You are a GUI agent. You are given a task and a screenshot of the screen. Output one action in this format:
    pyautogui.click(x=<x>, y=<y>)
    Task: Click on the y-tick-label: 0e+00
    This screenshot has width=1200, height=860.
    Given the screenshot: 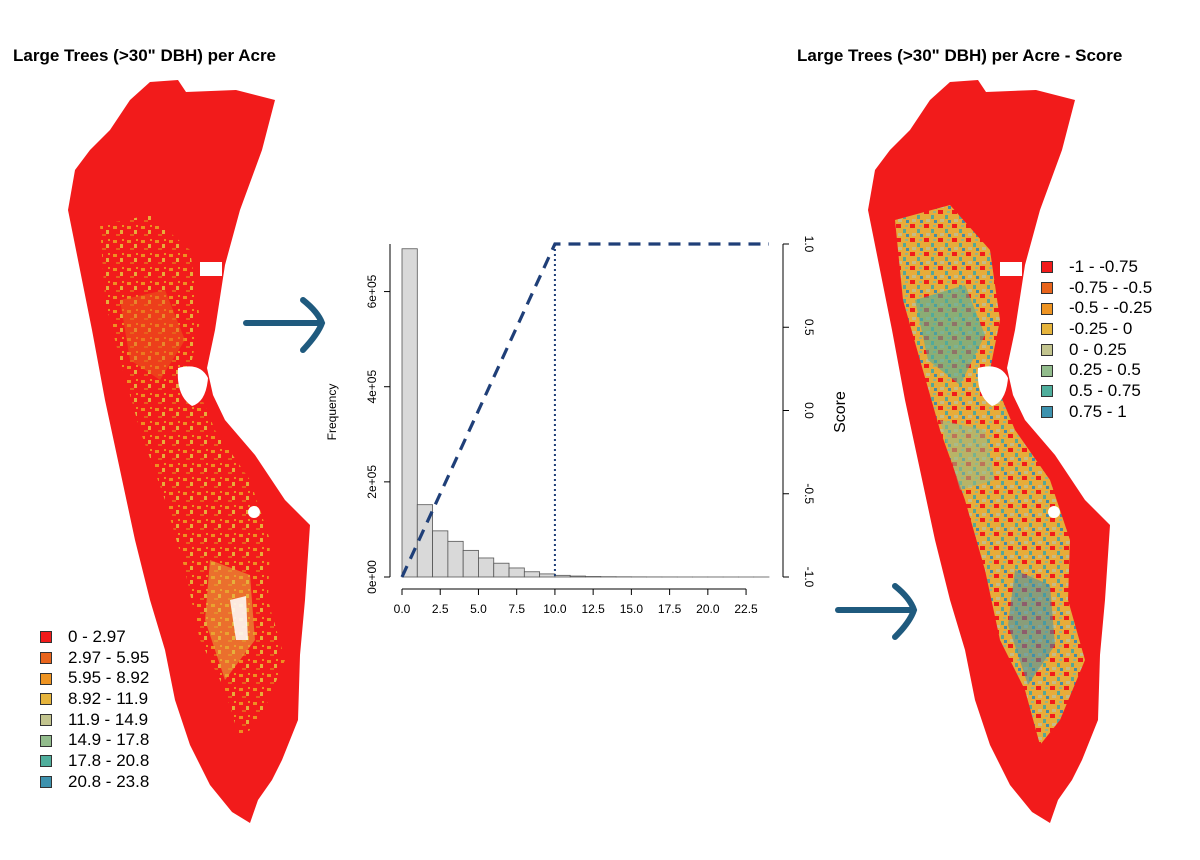 What is the action you would take?
    pyautogui.click(x=372, y=577)
    